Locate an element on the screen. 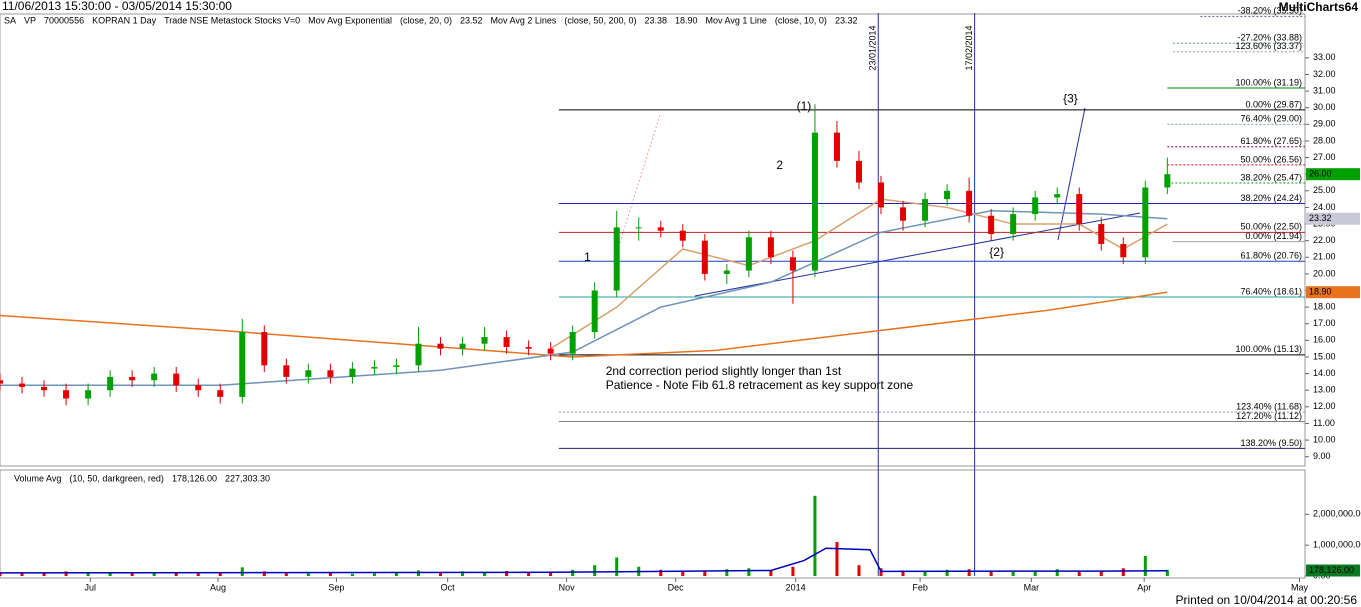 Image resolution: width=1361 pixels, height=607 pixels. fib-label: 76.40% (18.61) is located at coordinates (1271, 291).